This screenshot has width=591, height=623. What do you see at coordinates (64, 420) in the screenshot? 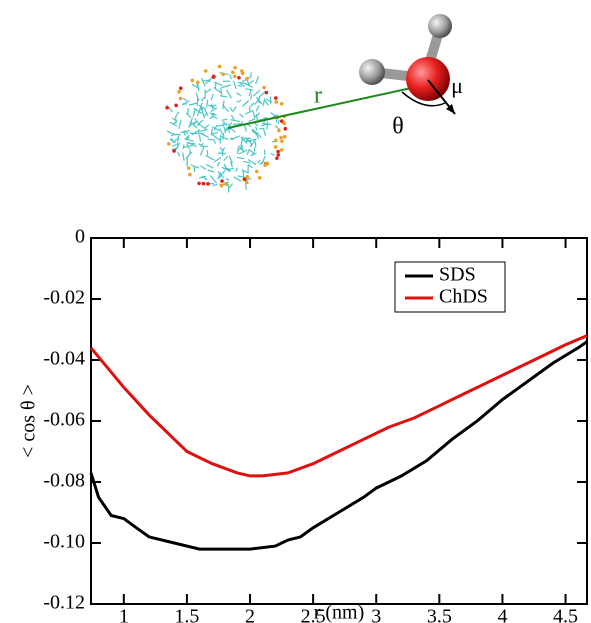
I see `y-tick-label: -0.06` at bounding box center [64, 420].